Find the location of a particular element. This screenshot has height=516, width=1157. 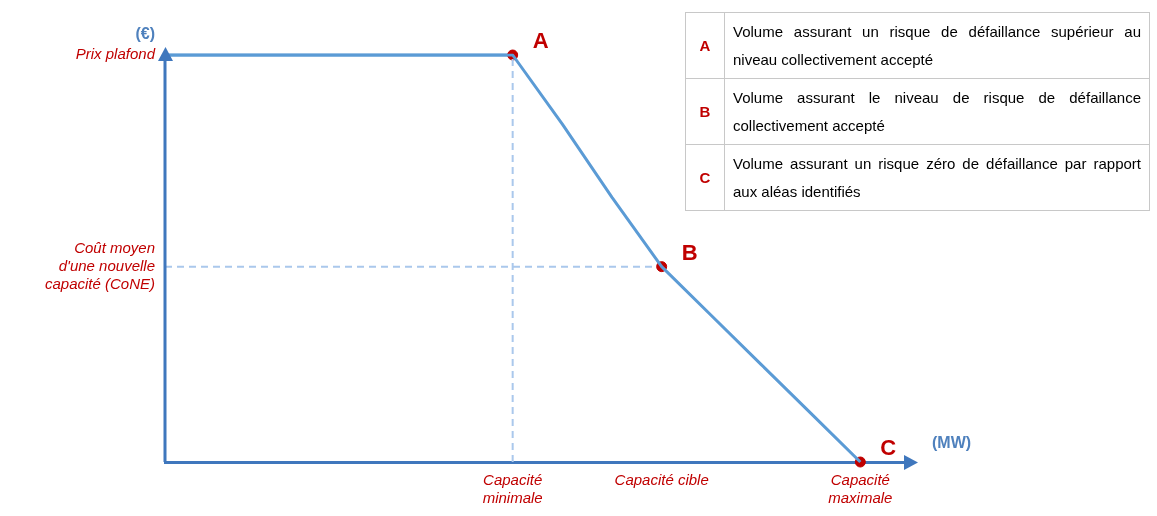

annotation: Volume assurant le niveau de risque de défaillance collectivement accepté is located at coordinates (937, 111).